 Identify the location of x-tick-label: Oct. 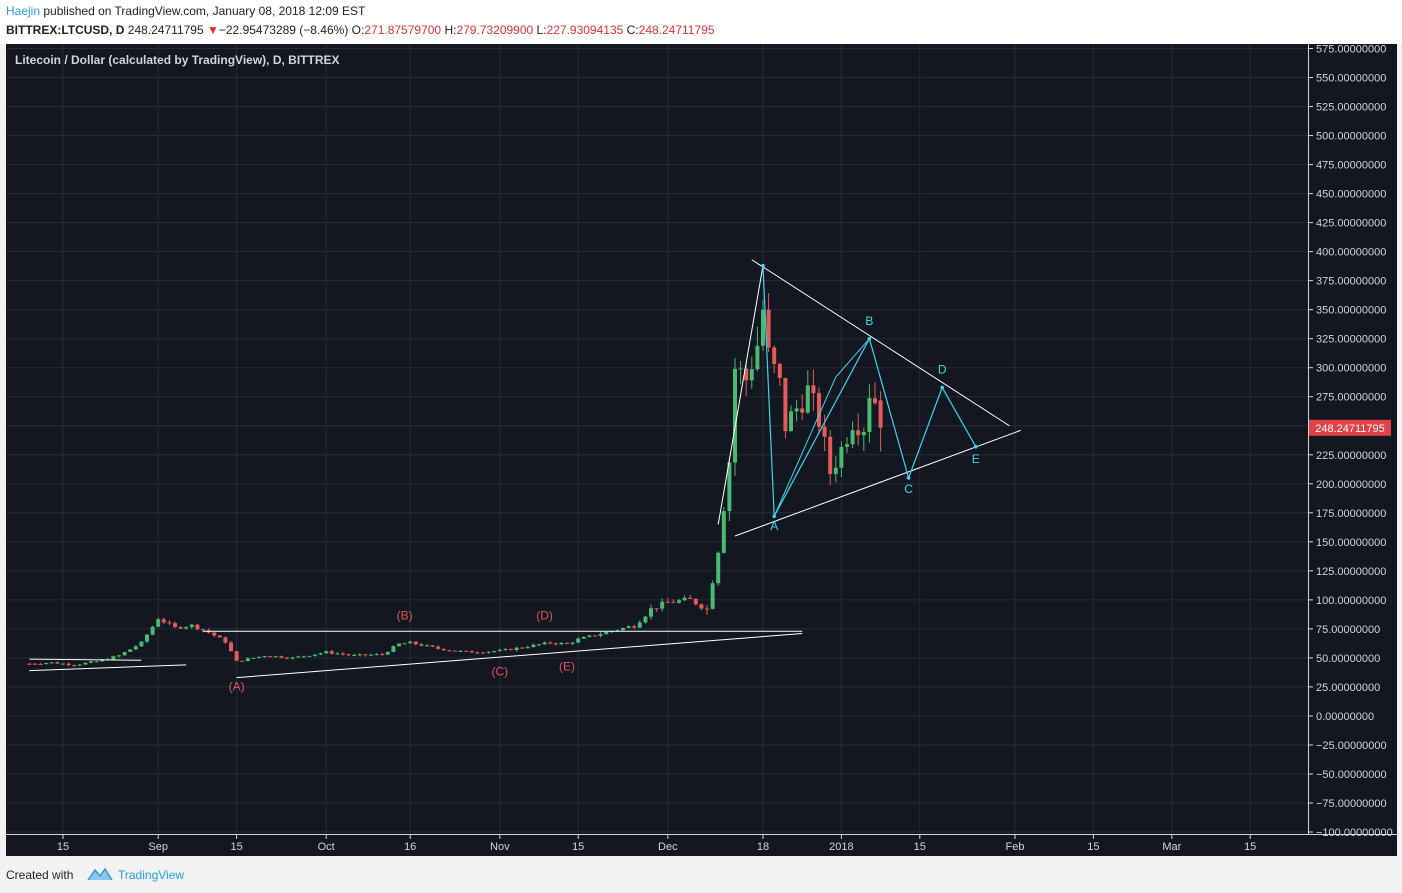
(326, 847).